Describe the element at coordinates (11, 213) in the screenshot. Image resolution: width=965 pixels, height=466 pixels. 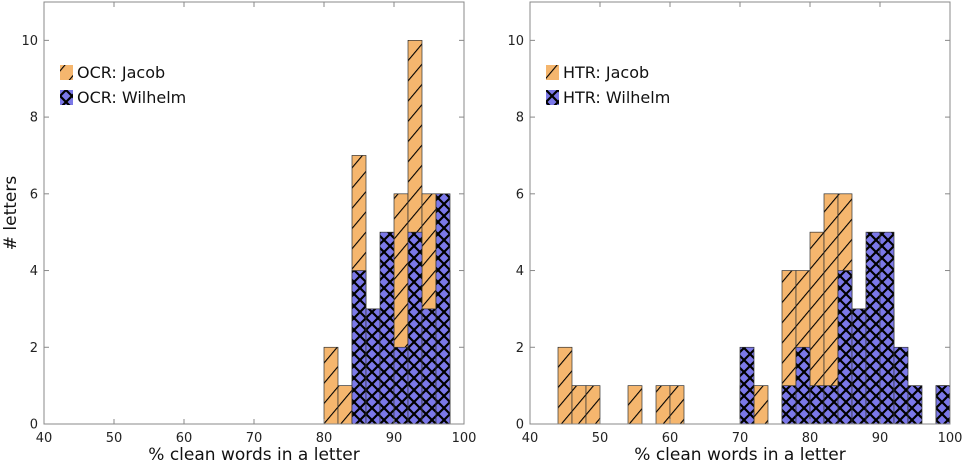
I see `y-axis-label: # letters` at that location.